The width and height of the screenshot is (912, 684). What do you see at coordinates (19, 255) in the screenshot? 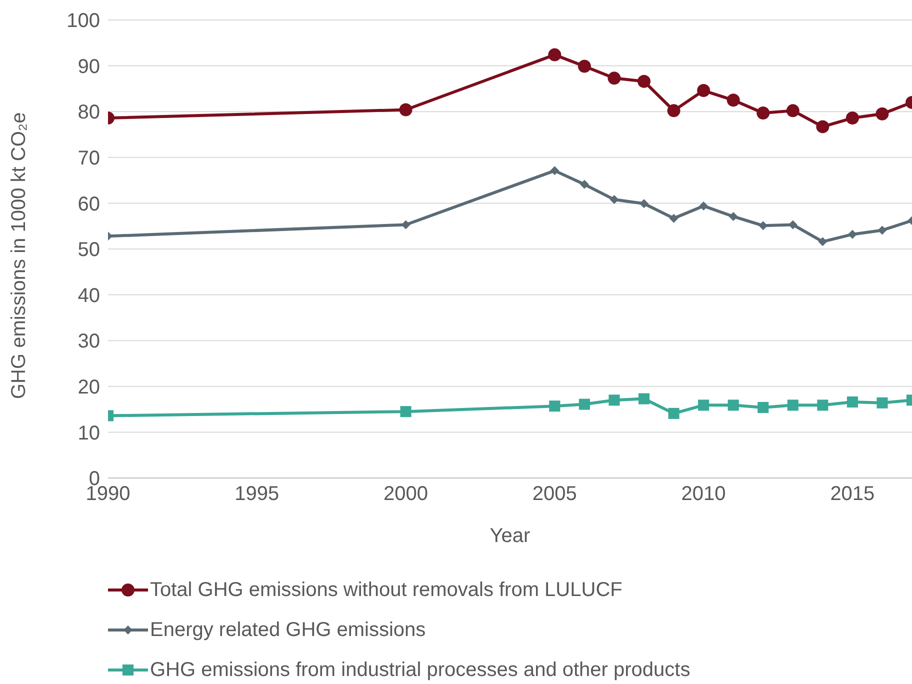
I see `y-axis-title: GHG emissions in 1000 kt CO₂e` at bounding box center [19, 255].